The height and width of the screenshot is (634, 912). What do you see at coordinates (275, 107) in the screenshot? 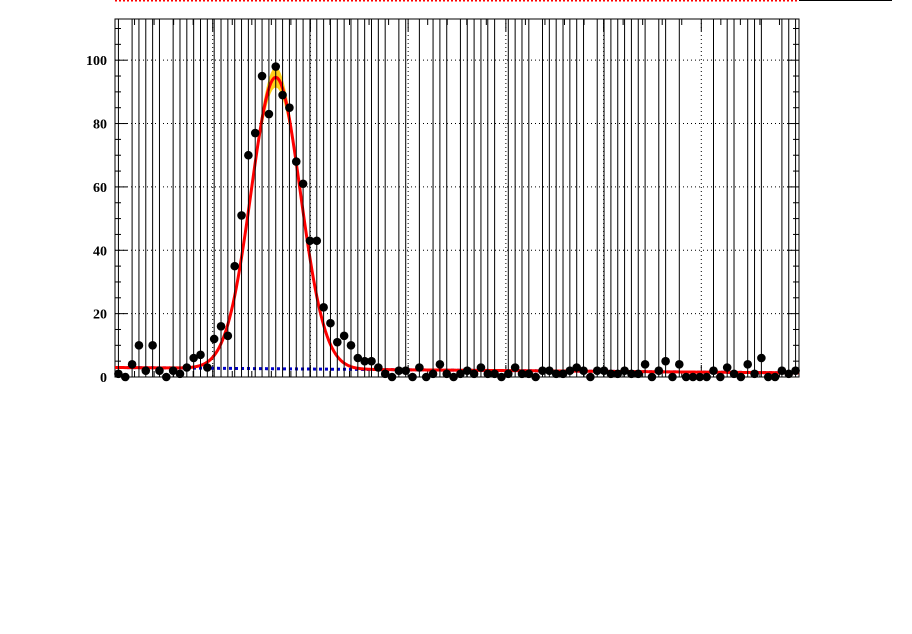
I see `signal-uncertainty-band` at bounding box center [275, 107].